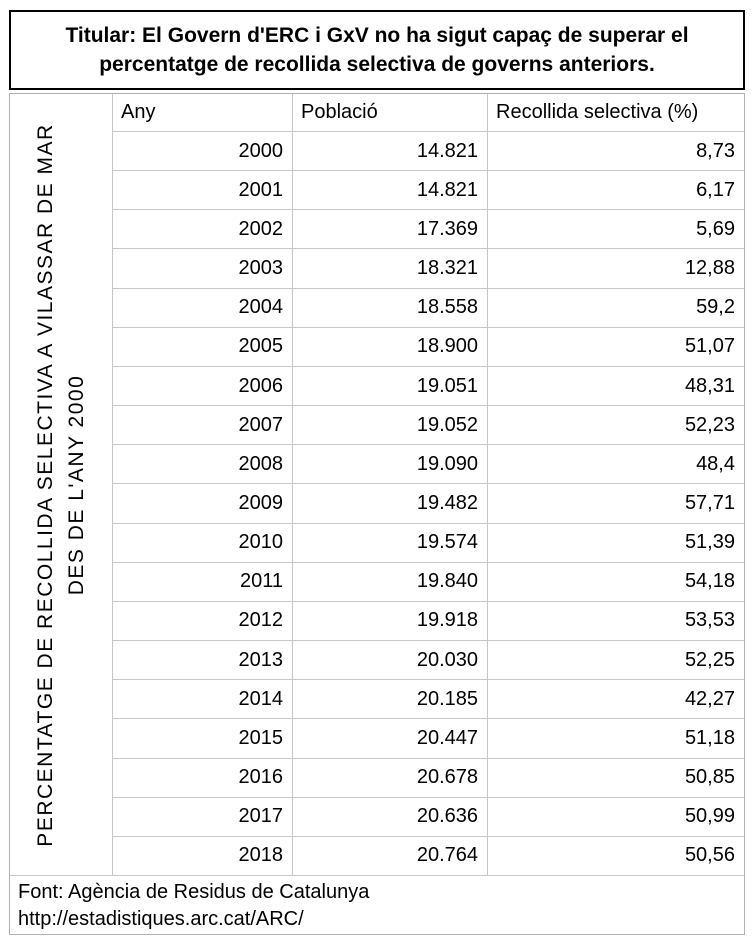 The image size is (753, 949). I want to click on cell-poblacio: 18.900, so click(390, 346).